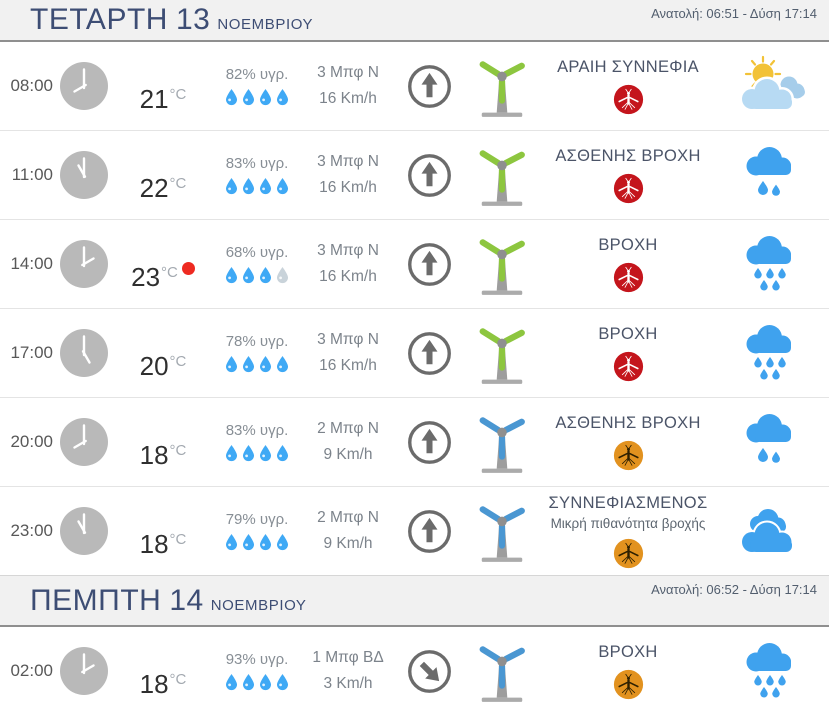  Describe the element at coordinates (188, 268) in the screenshot. I see `max-temp-dot` at that location.